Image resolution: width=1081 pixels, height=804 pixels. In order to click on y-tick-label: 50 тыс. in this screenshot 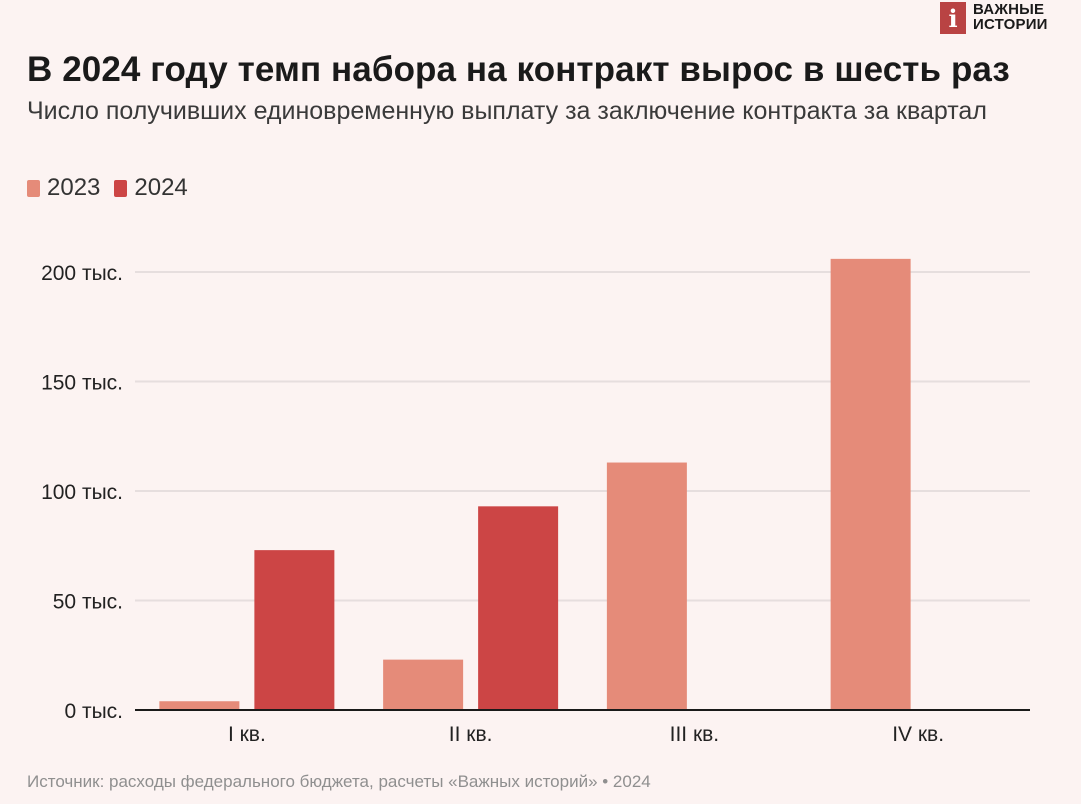, I will do `click(88, 602)`.